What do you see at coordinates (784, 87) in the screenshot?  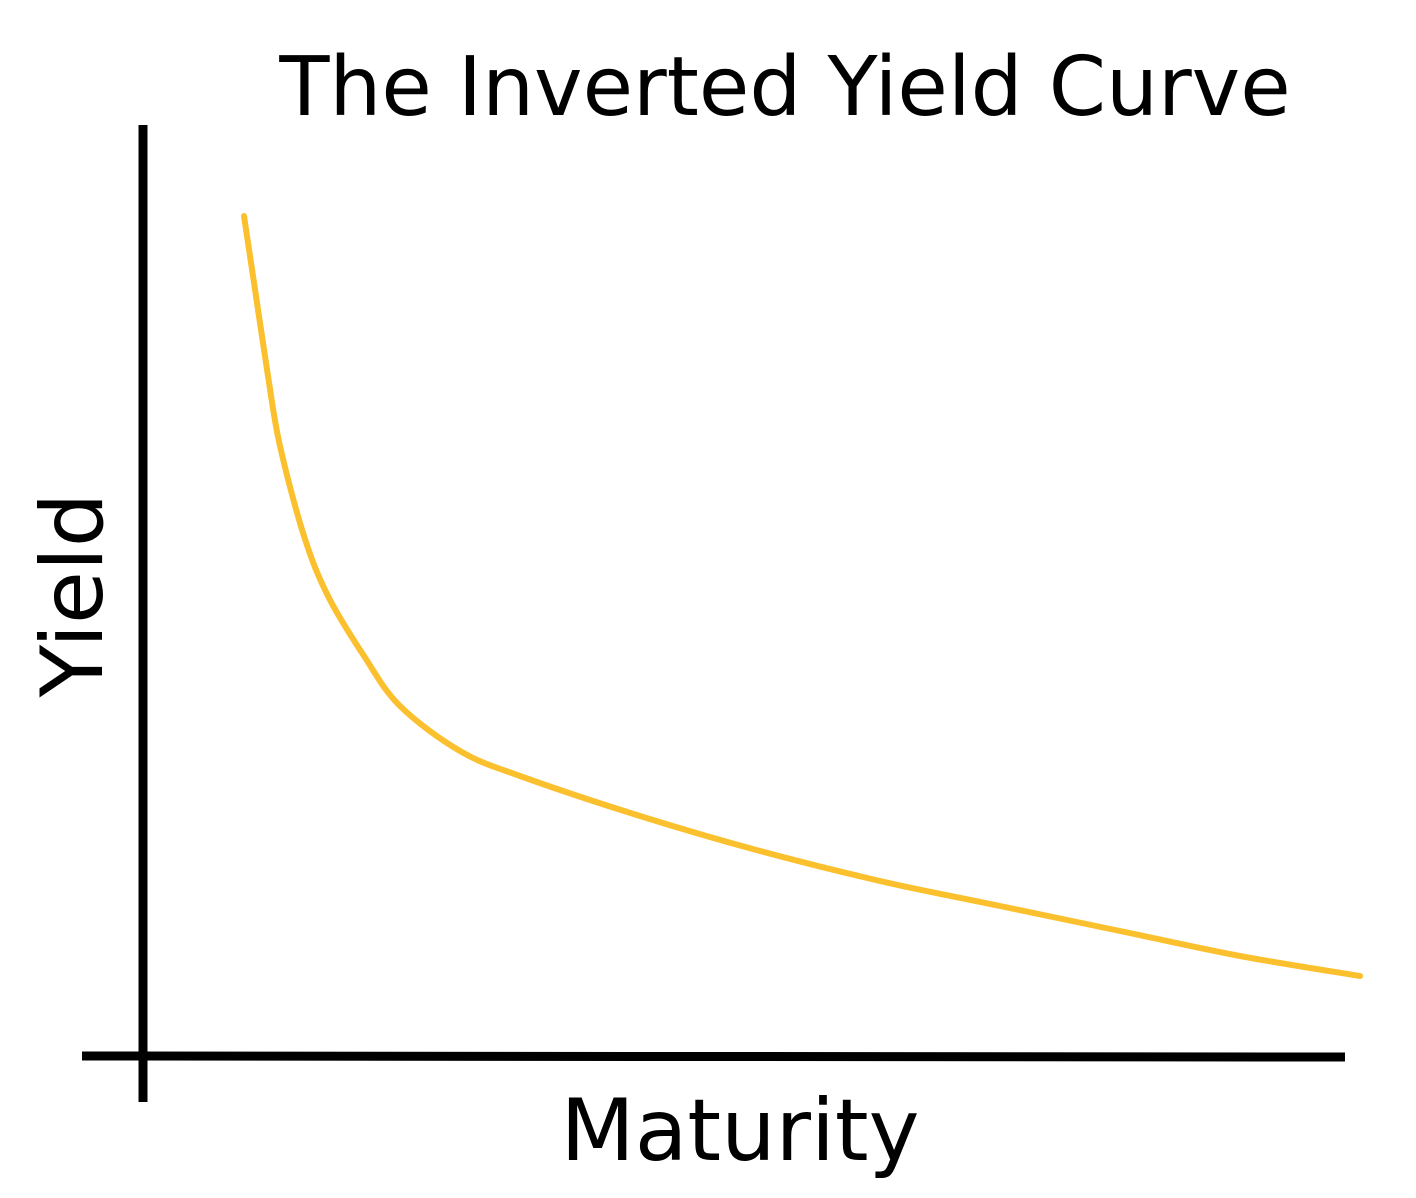 I see `chart-title: The Inverted Yield Curve` at bounding box center [784, 87].